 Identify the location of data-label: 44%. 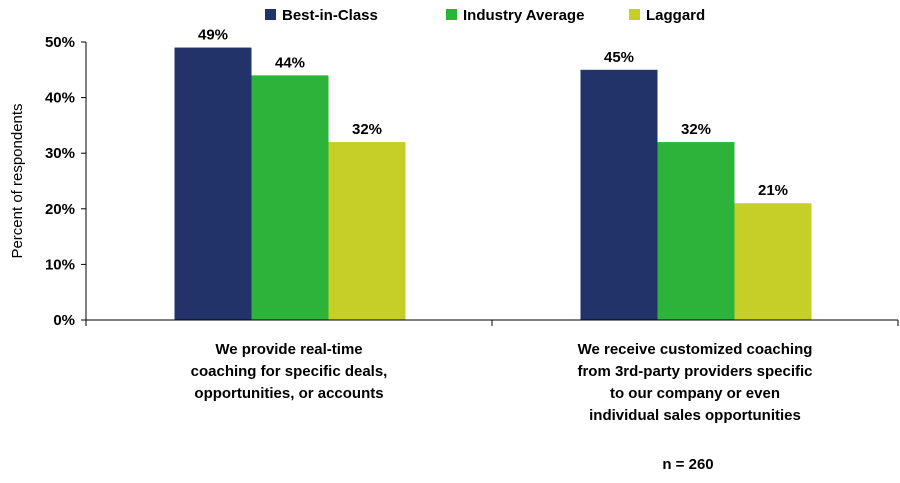
(290, 62).